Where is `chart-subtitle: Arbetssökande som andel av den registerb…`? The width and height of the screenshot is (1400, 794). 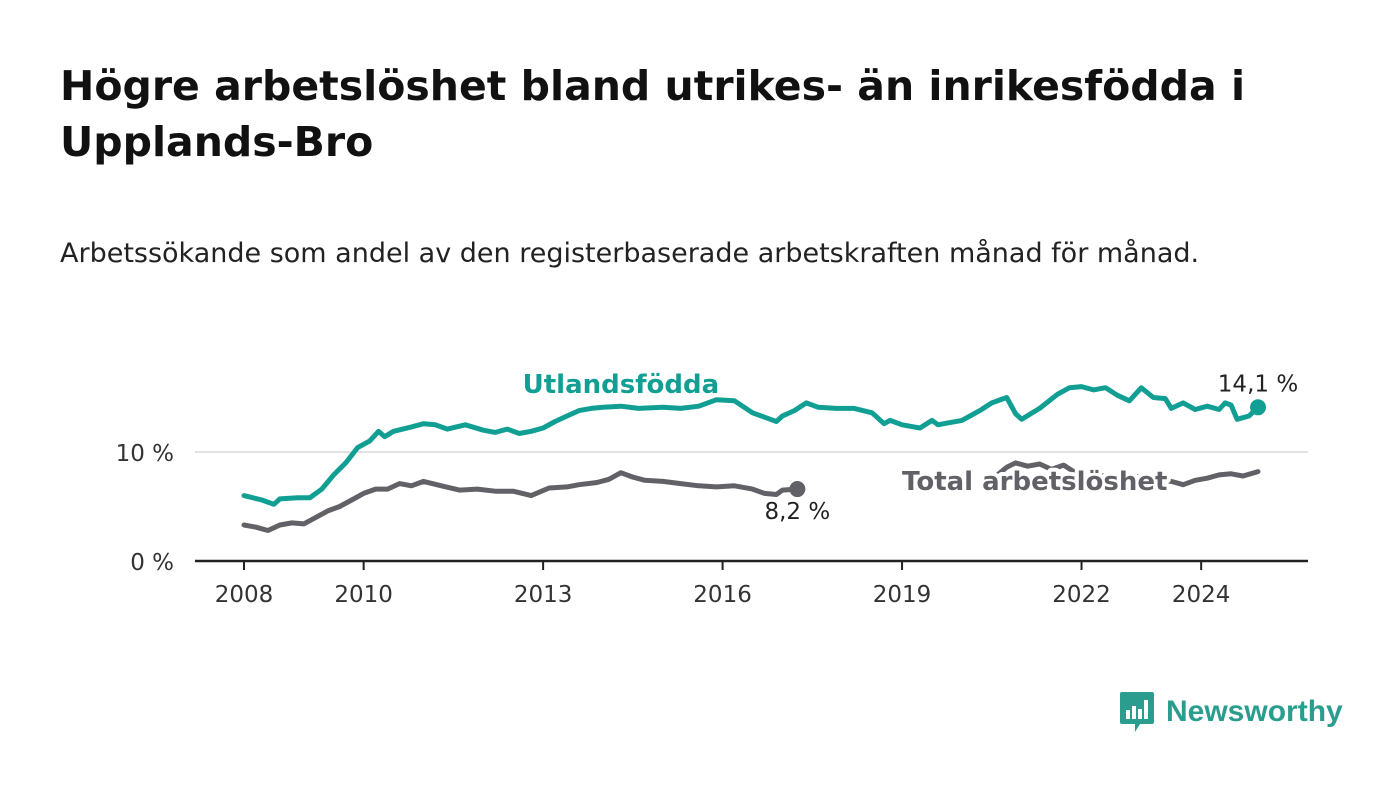
chart-subtitle: Arbetssökande som andel av den registerb… is located at coordinates (630, 253).